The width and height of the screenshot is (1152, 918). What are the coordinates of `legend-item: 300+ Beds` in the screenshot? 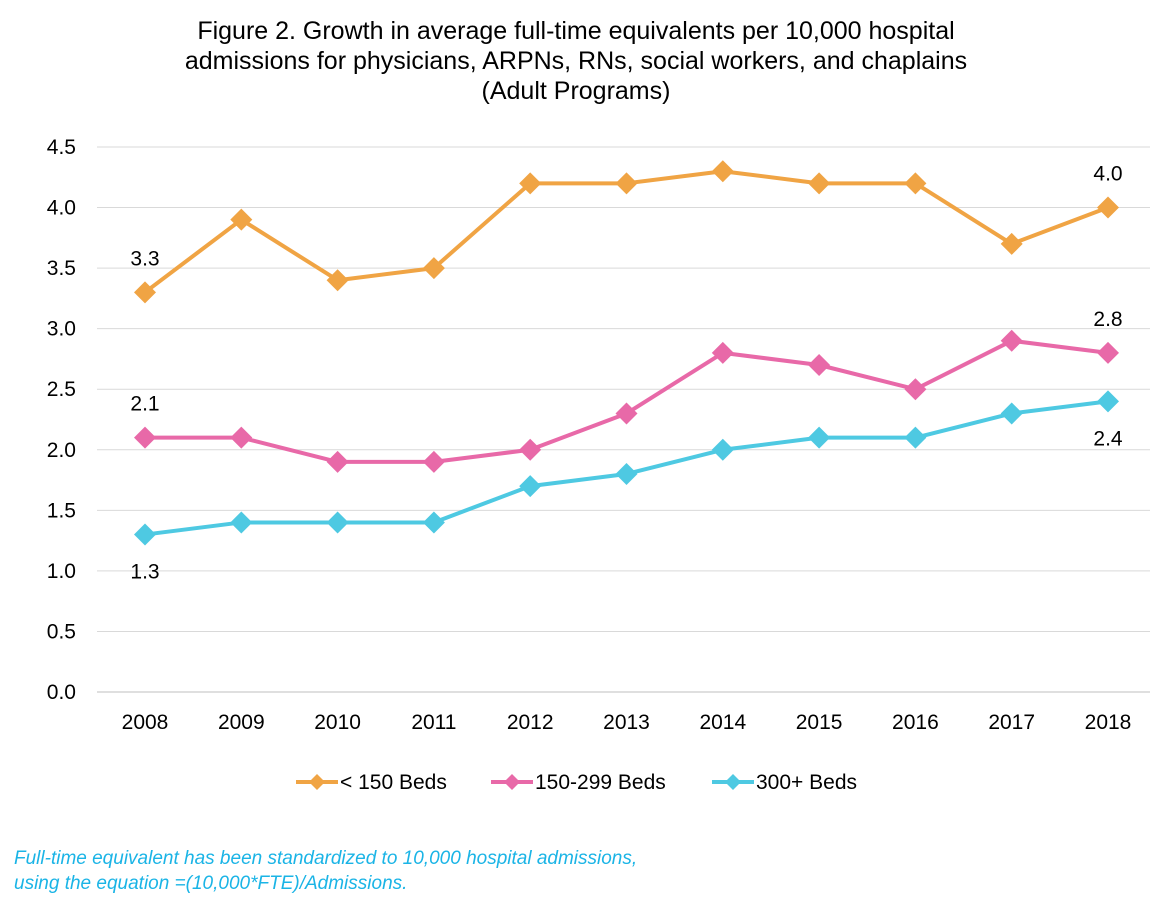 It's located at (784, 782).